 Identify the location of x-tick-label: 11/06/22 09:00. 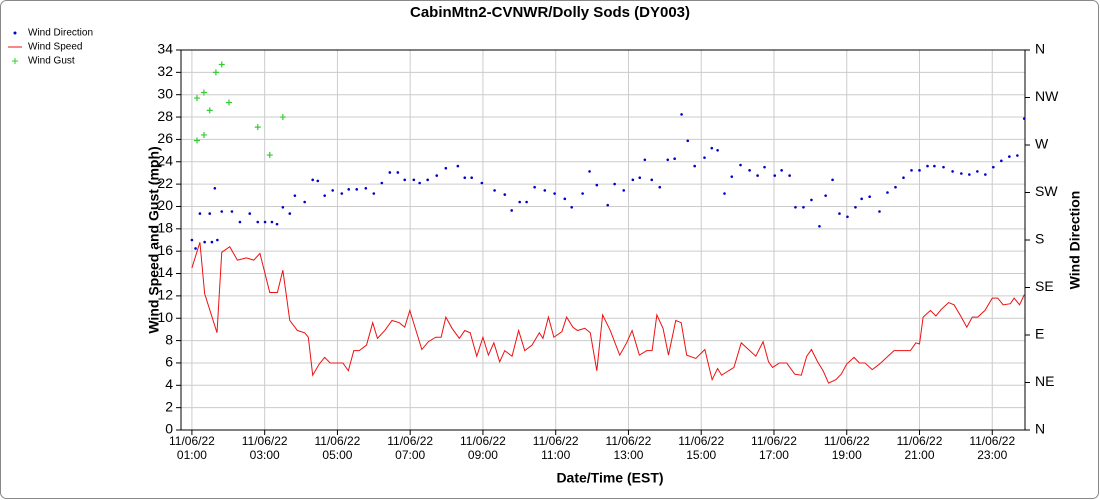
(483, 448).